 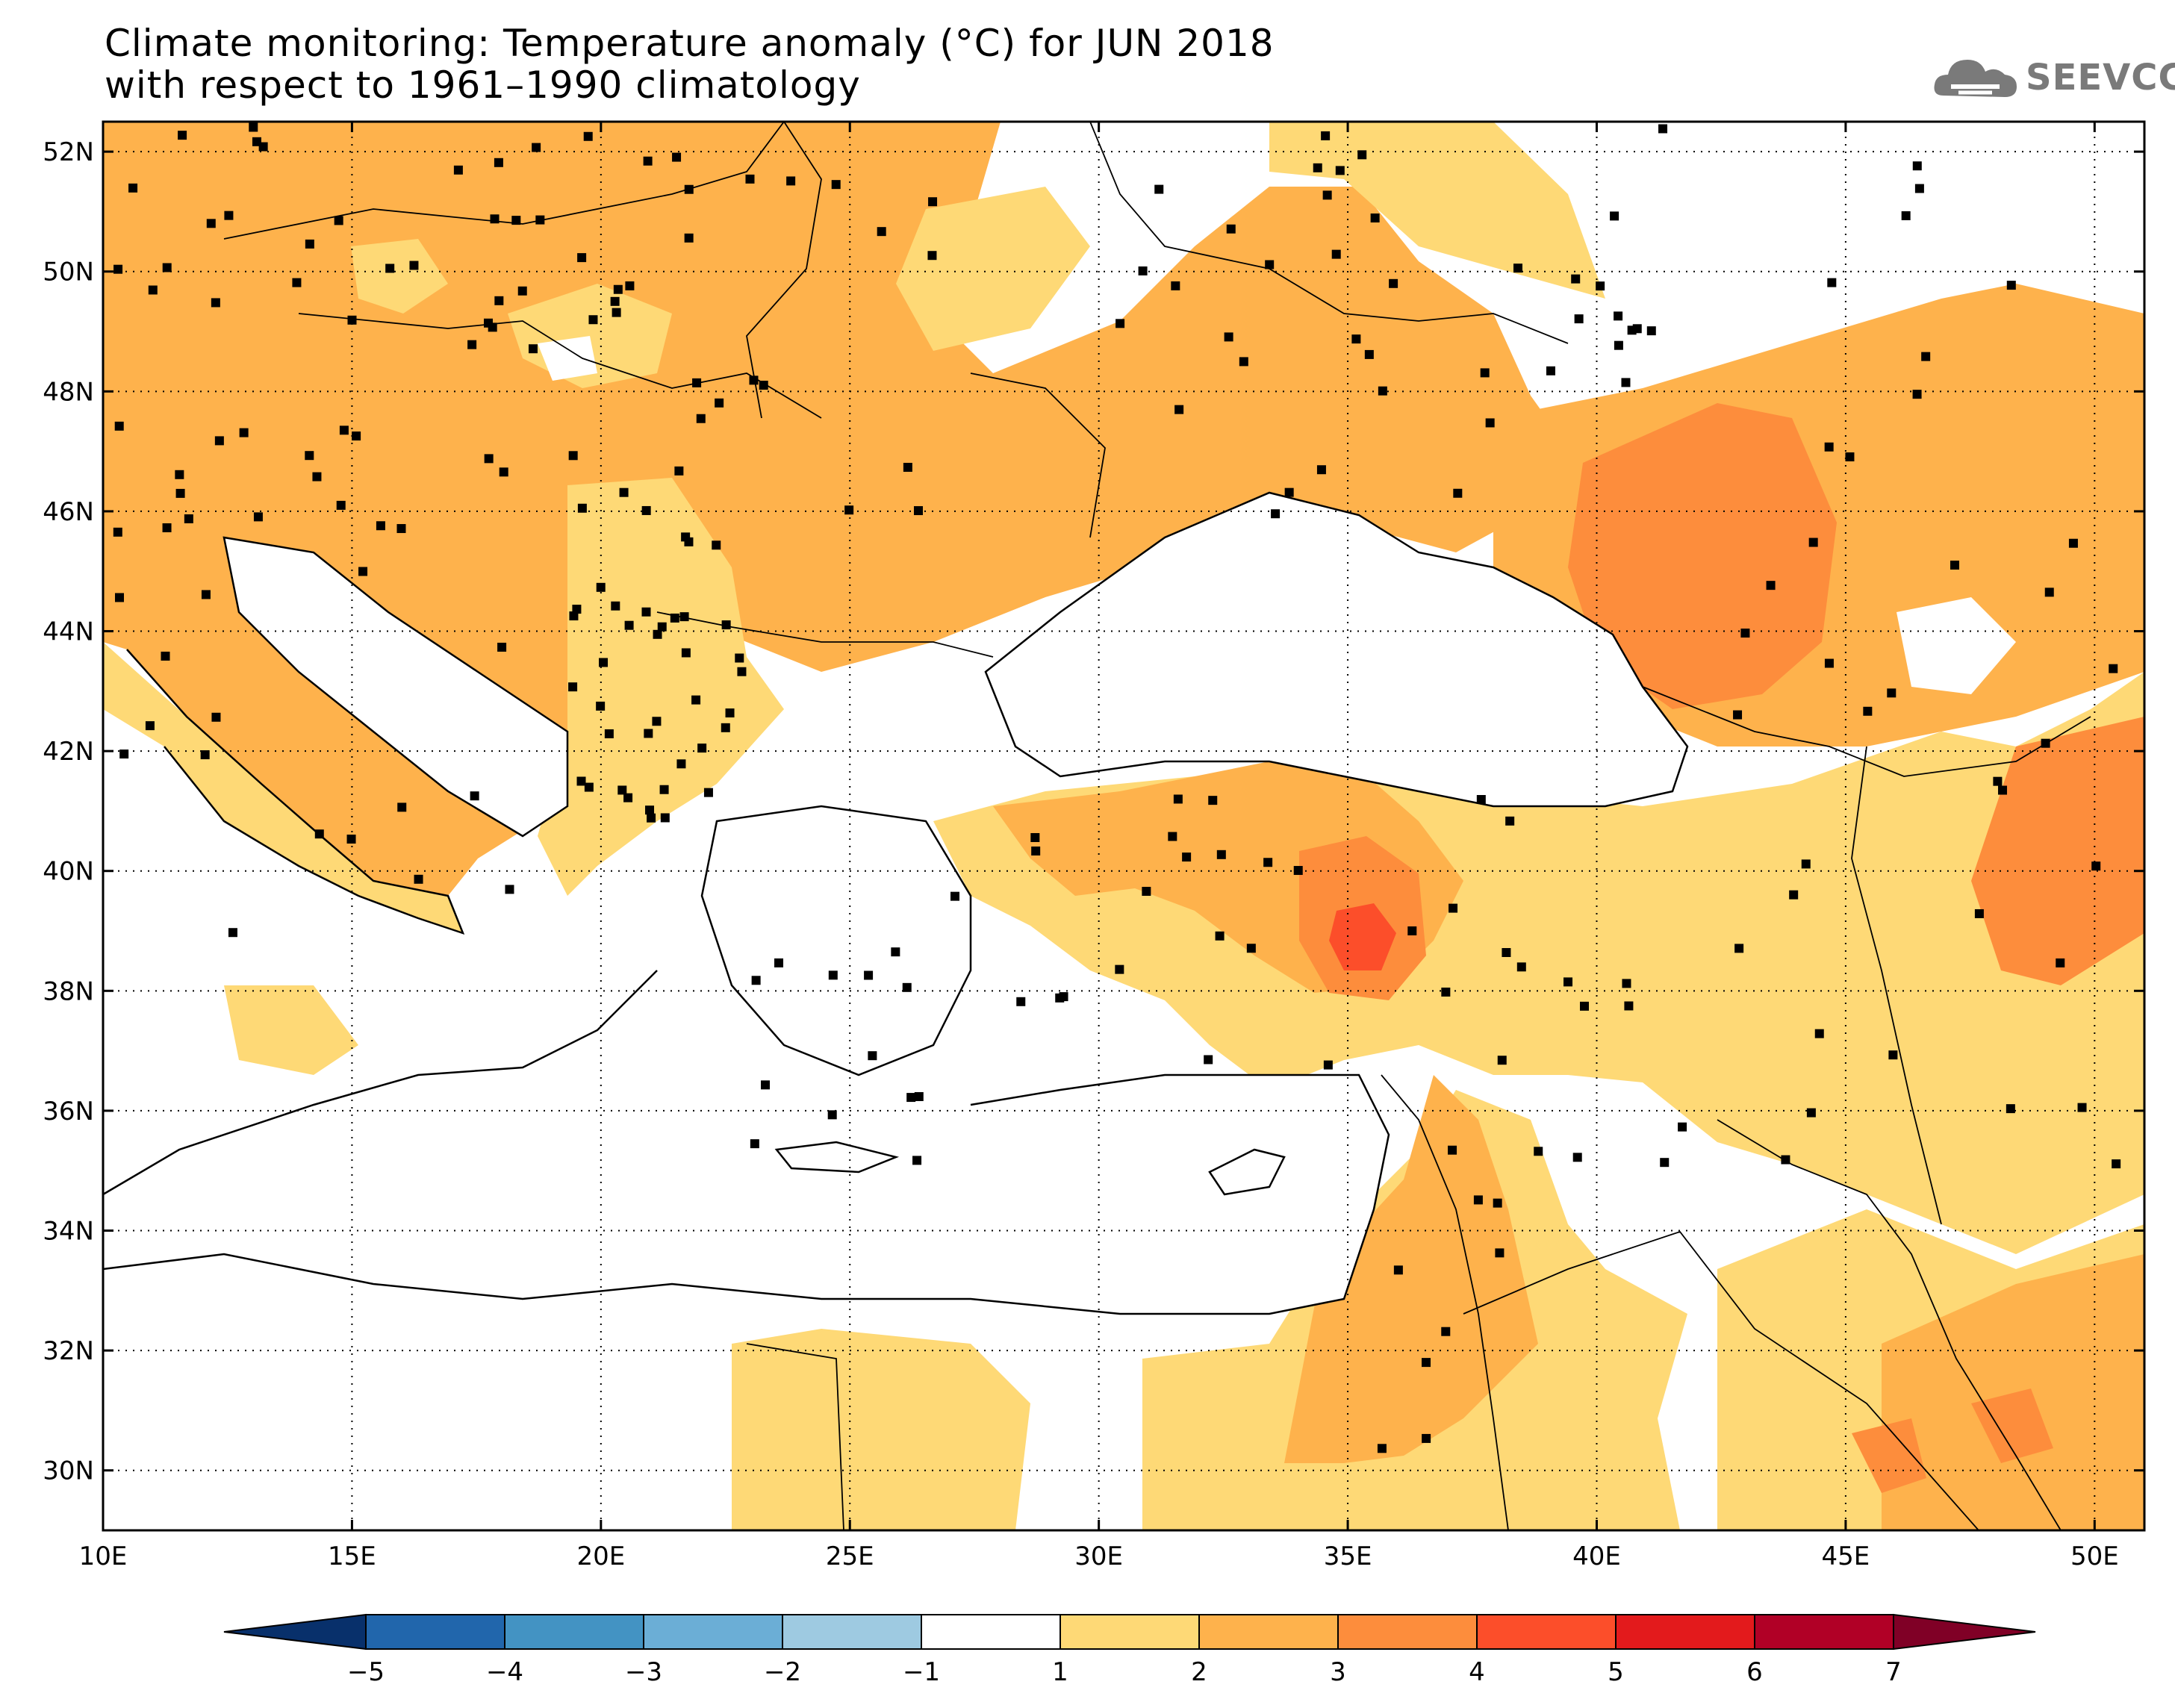 I want to click on x-tick-label: 50E, so click(x=2094, y=1556).